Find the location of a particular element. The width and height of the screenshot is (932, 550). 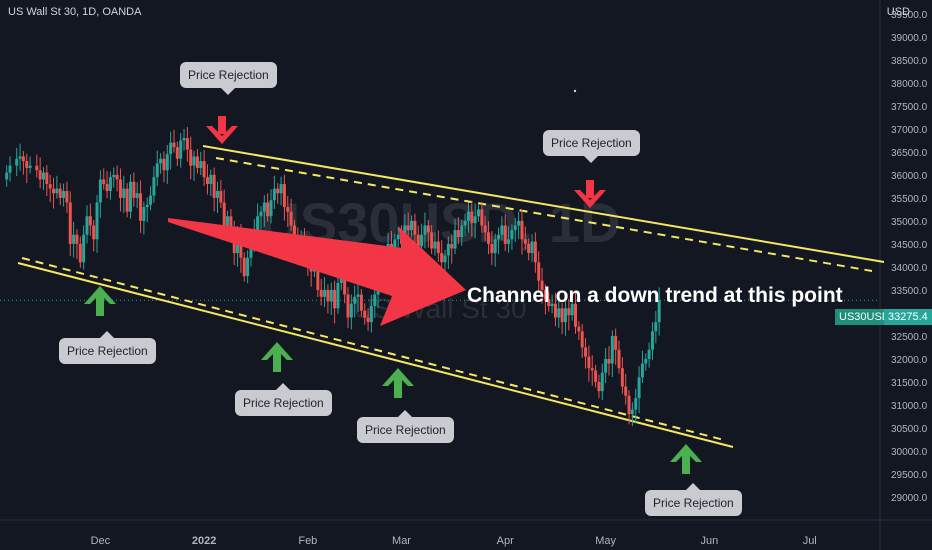

y-tick-label: 29500.0 is located at coordinates (909, 475).